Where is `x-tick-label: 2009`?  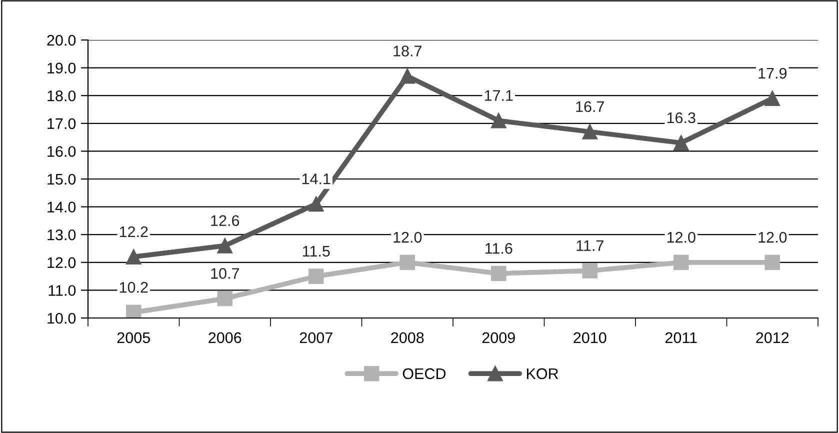 x-tick-label: 2009 is located at coordinates (498, 338).